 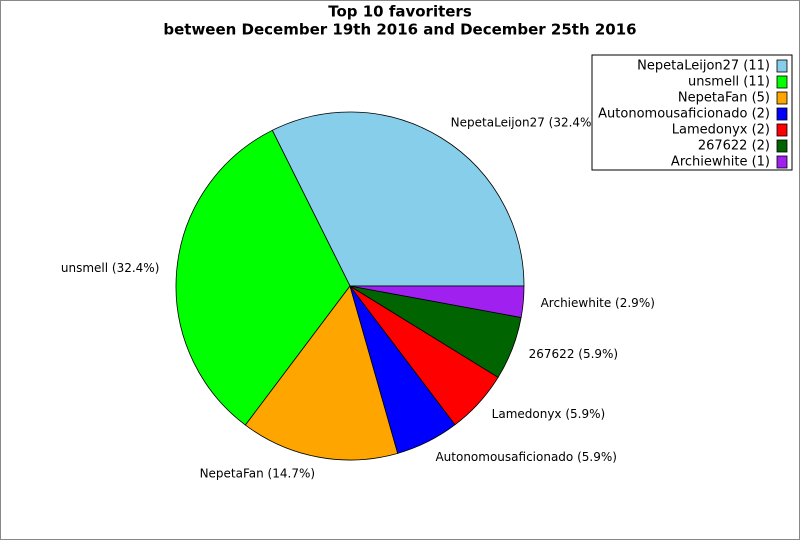 I want to click on legend-box, so click(x=692, y=112).